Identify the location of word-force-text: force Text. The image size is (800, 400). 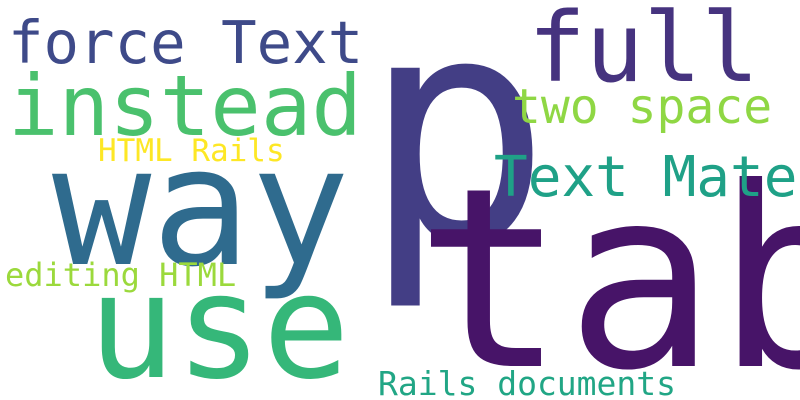
(186, 42).